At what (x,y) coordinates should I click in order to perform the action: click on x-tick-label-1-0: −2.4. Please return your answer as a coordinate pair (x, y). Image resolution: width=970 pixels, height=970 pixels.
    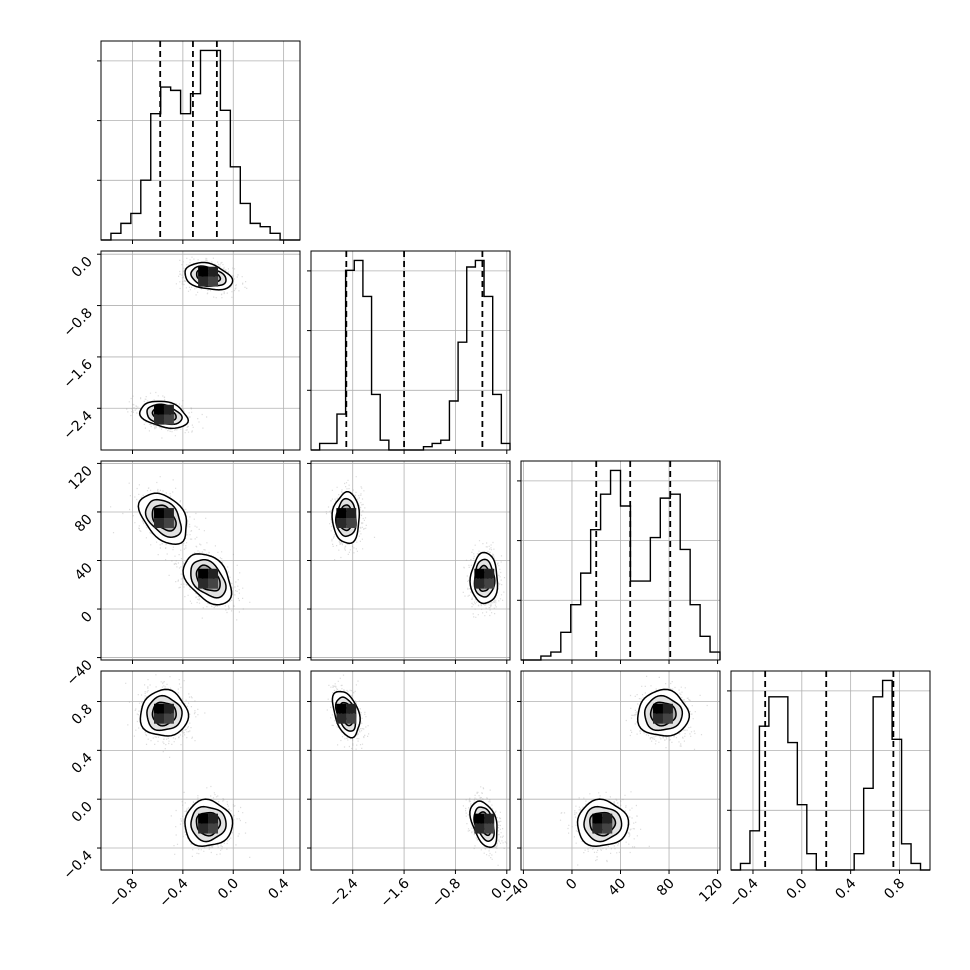
    Looking at the image, I should click on (343, 892).